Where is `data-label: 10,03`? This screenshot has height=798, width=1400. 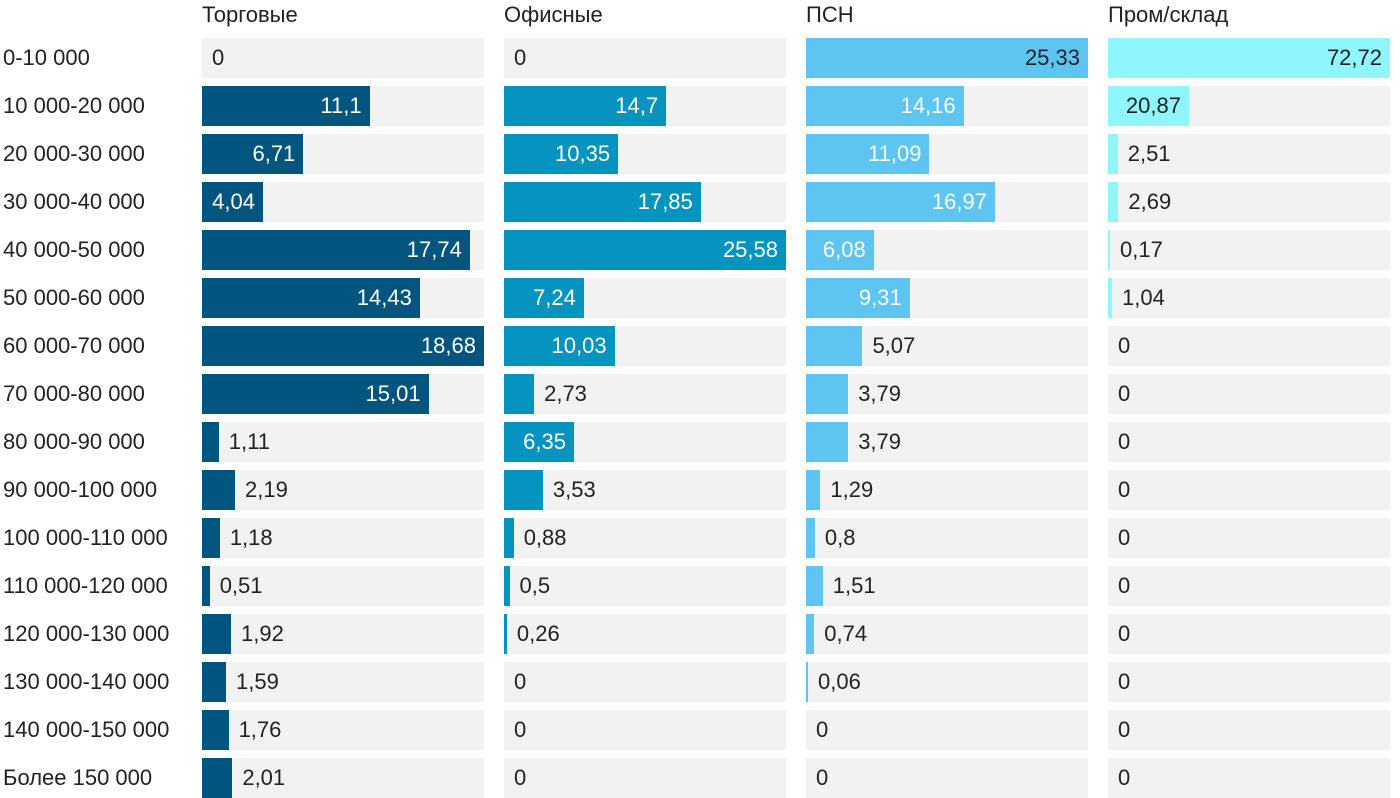
data-label: 10,03 is located at coordinates (579, 345).